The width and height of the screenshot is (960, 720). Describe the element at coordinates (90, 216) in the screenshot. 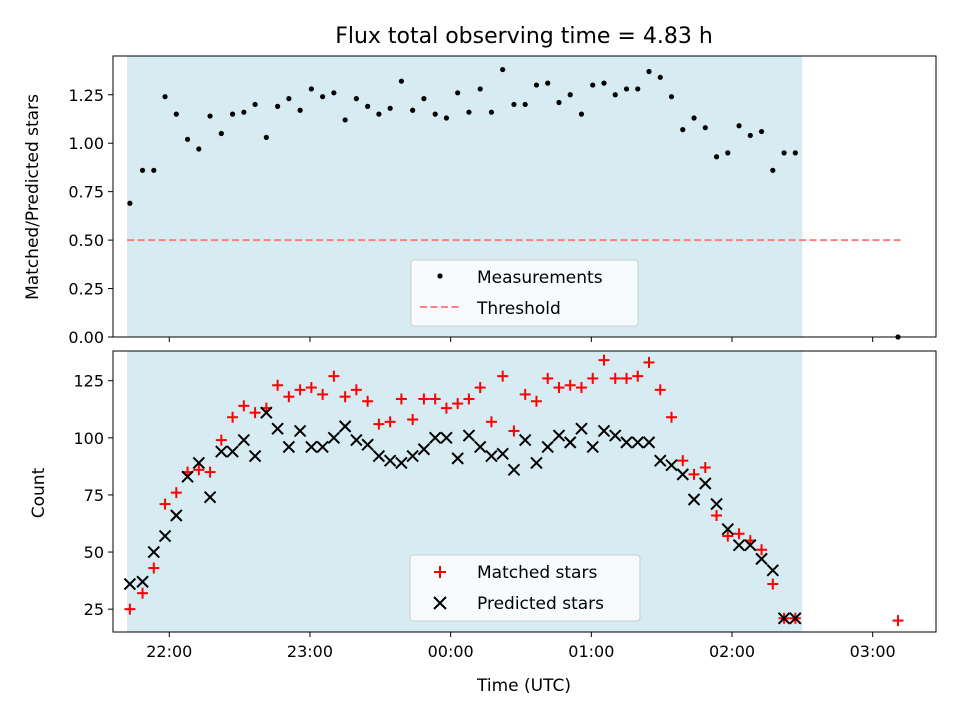

I see `top-y-axis: 0.00 0.25 0.50 0.75 1.00 1.25` at that location.